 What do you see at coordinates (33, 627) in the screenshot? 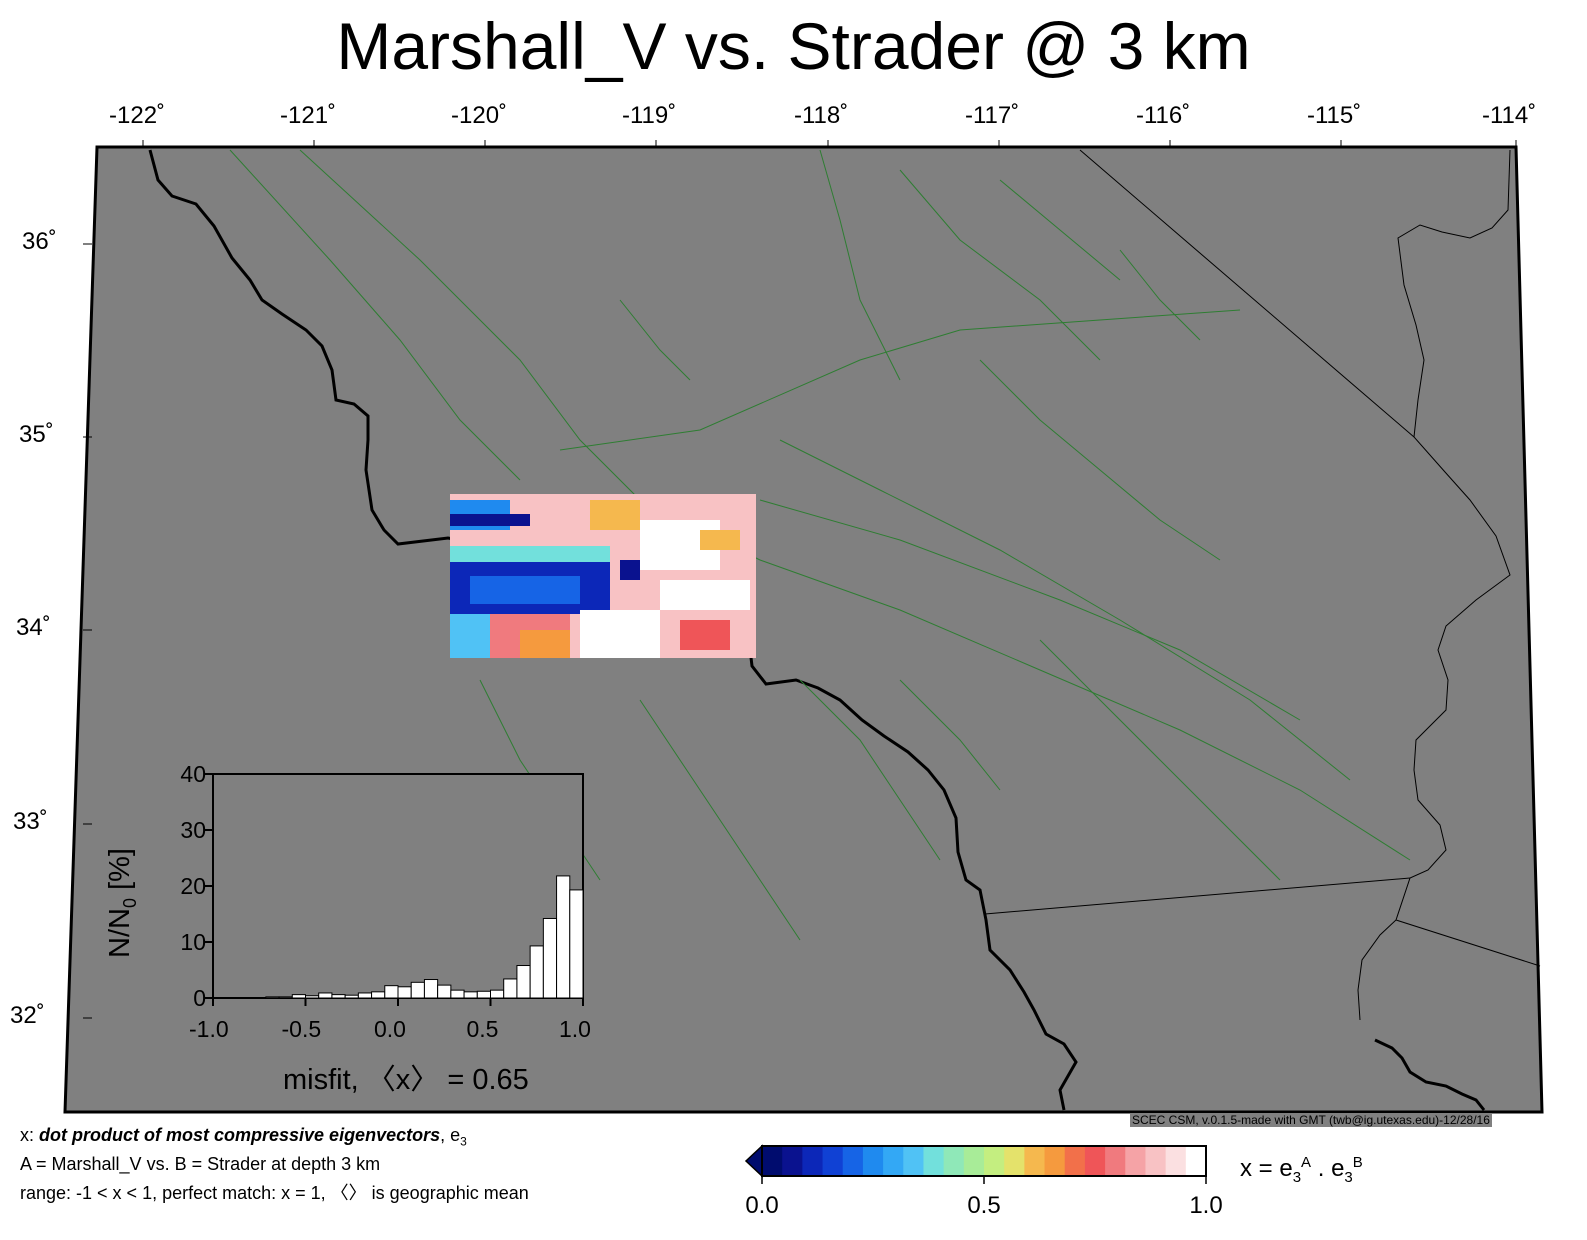
I see `lat-tick-label: 34˚` at bounding box center [33, 627].